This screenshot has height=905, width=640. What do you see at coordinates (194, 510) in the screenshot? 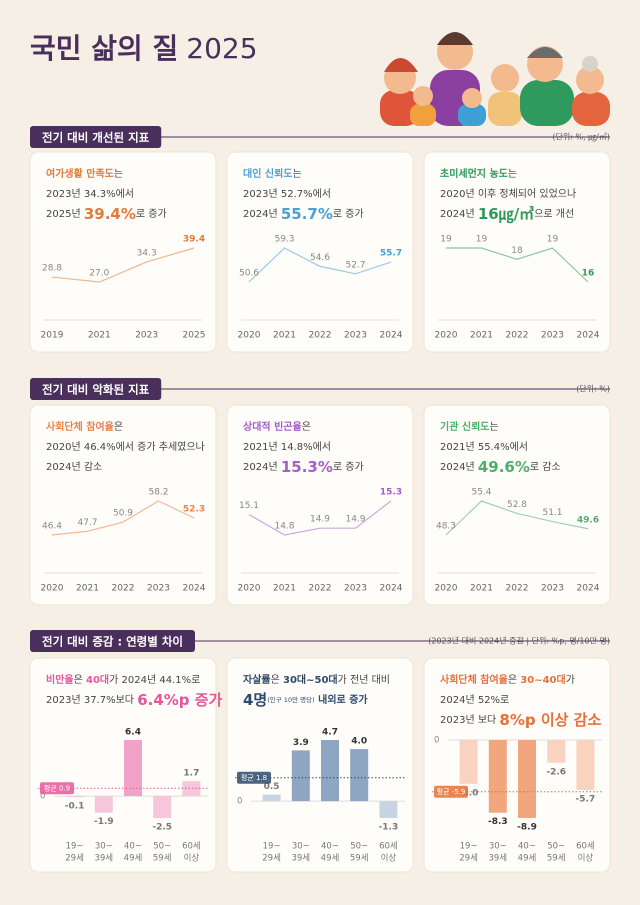
I see `data-label: 52.3` at bounding box center [194, 510].